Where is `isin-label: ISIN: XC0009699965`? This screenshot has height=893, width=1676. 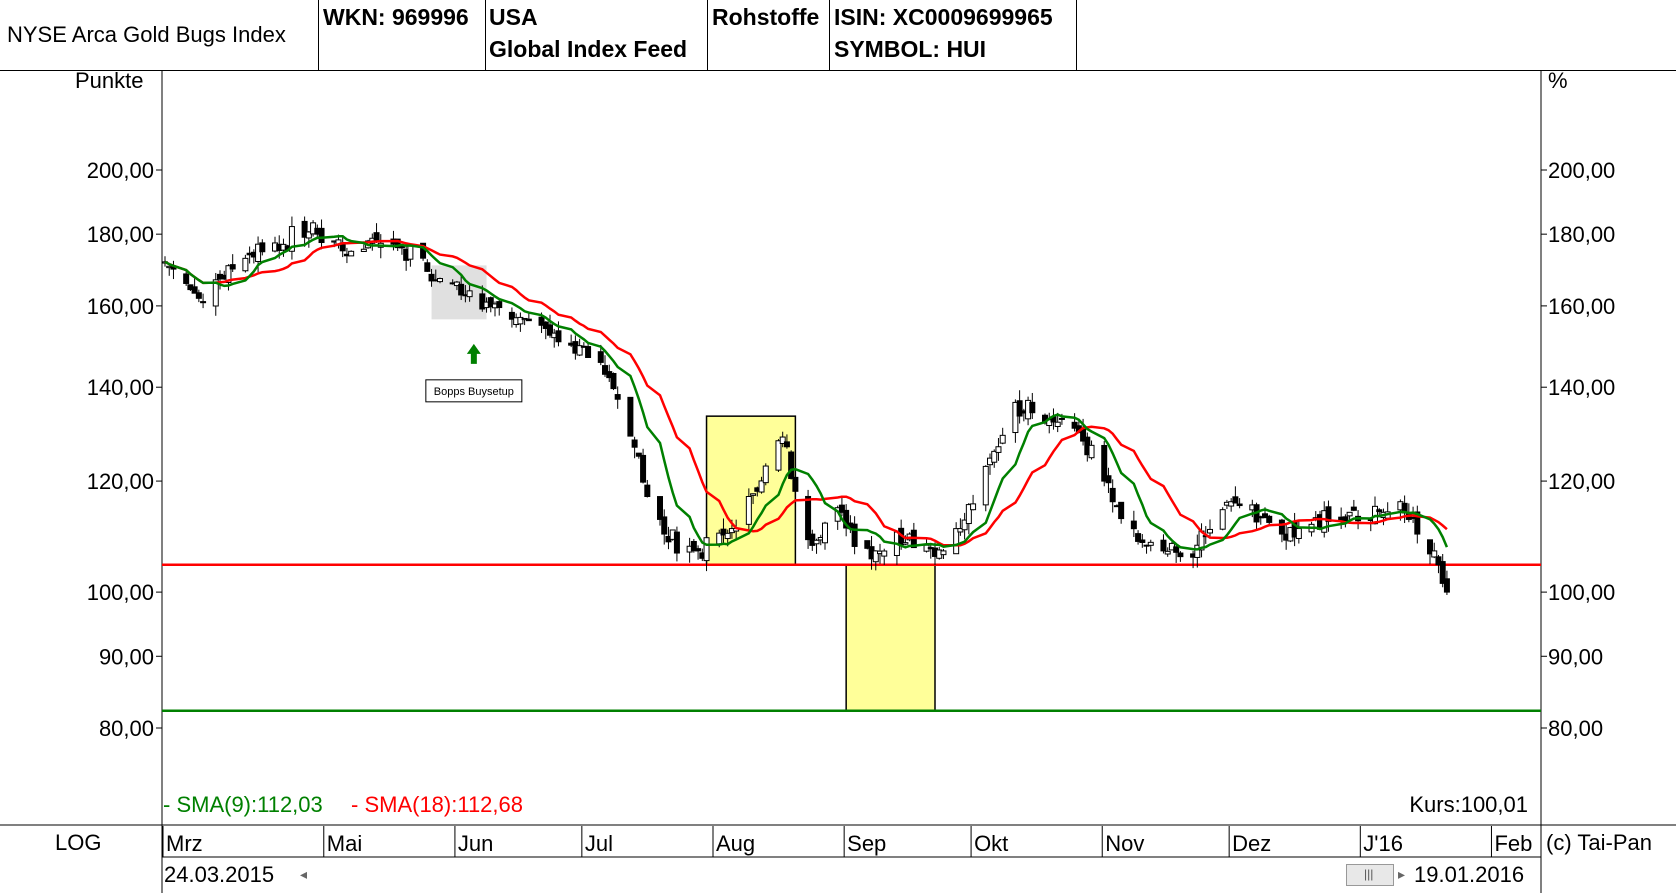 isin-label: ISIN: XC0009699965 is located at coordinates (943, 17).